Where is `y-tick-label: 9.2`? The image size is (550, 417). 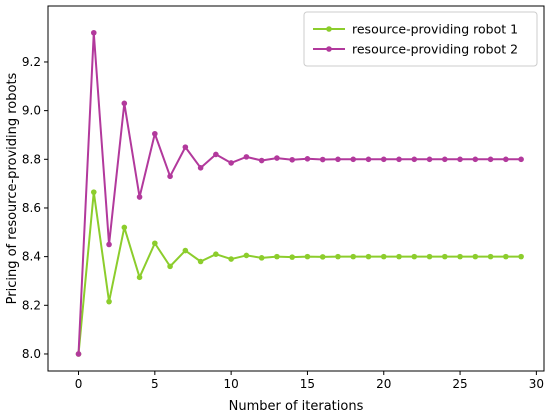
y-tick-label: 9.2 is located at coordinates (31, 62).